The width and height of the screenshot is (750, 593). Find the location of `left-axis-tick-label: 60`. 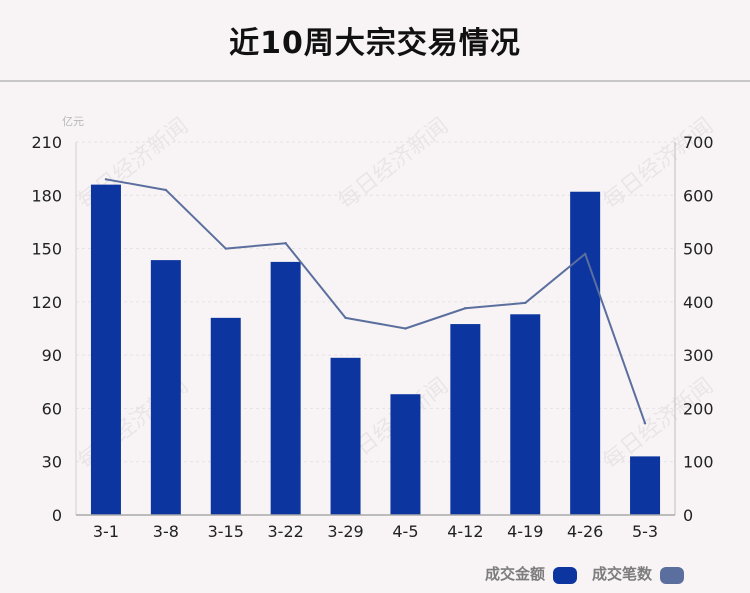

left-axis-tick-label: 60 is located at coordinates (52, 408).